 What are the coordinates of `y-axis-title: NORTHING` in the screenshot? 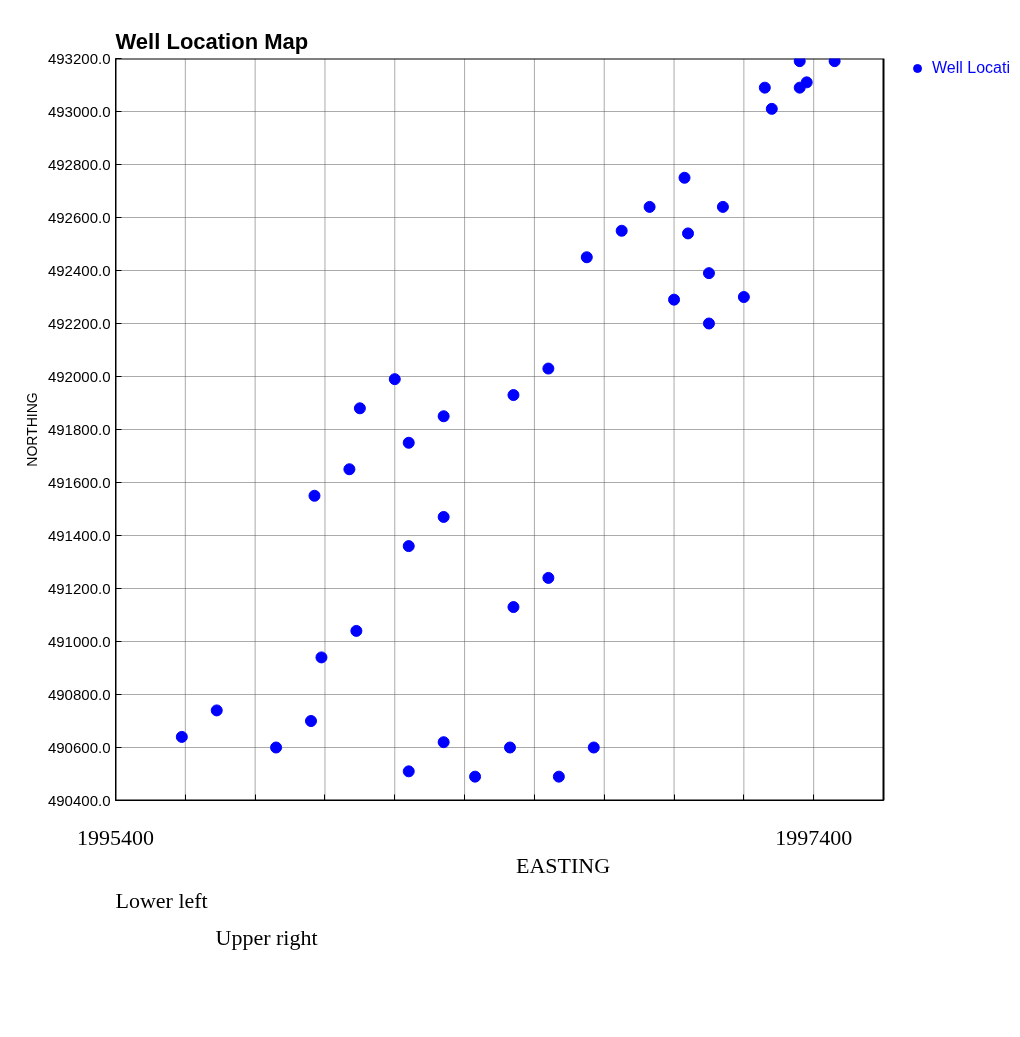 It's located at (31, 429).